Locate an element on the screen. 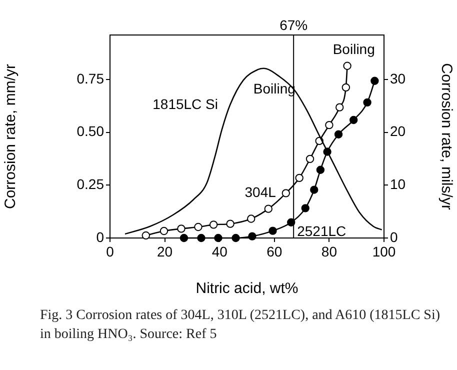 The width and height of the screenshot is (457, 370). x-tick-label: 0 is located at coordinates (110, 251).